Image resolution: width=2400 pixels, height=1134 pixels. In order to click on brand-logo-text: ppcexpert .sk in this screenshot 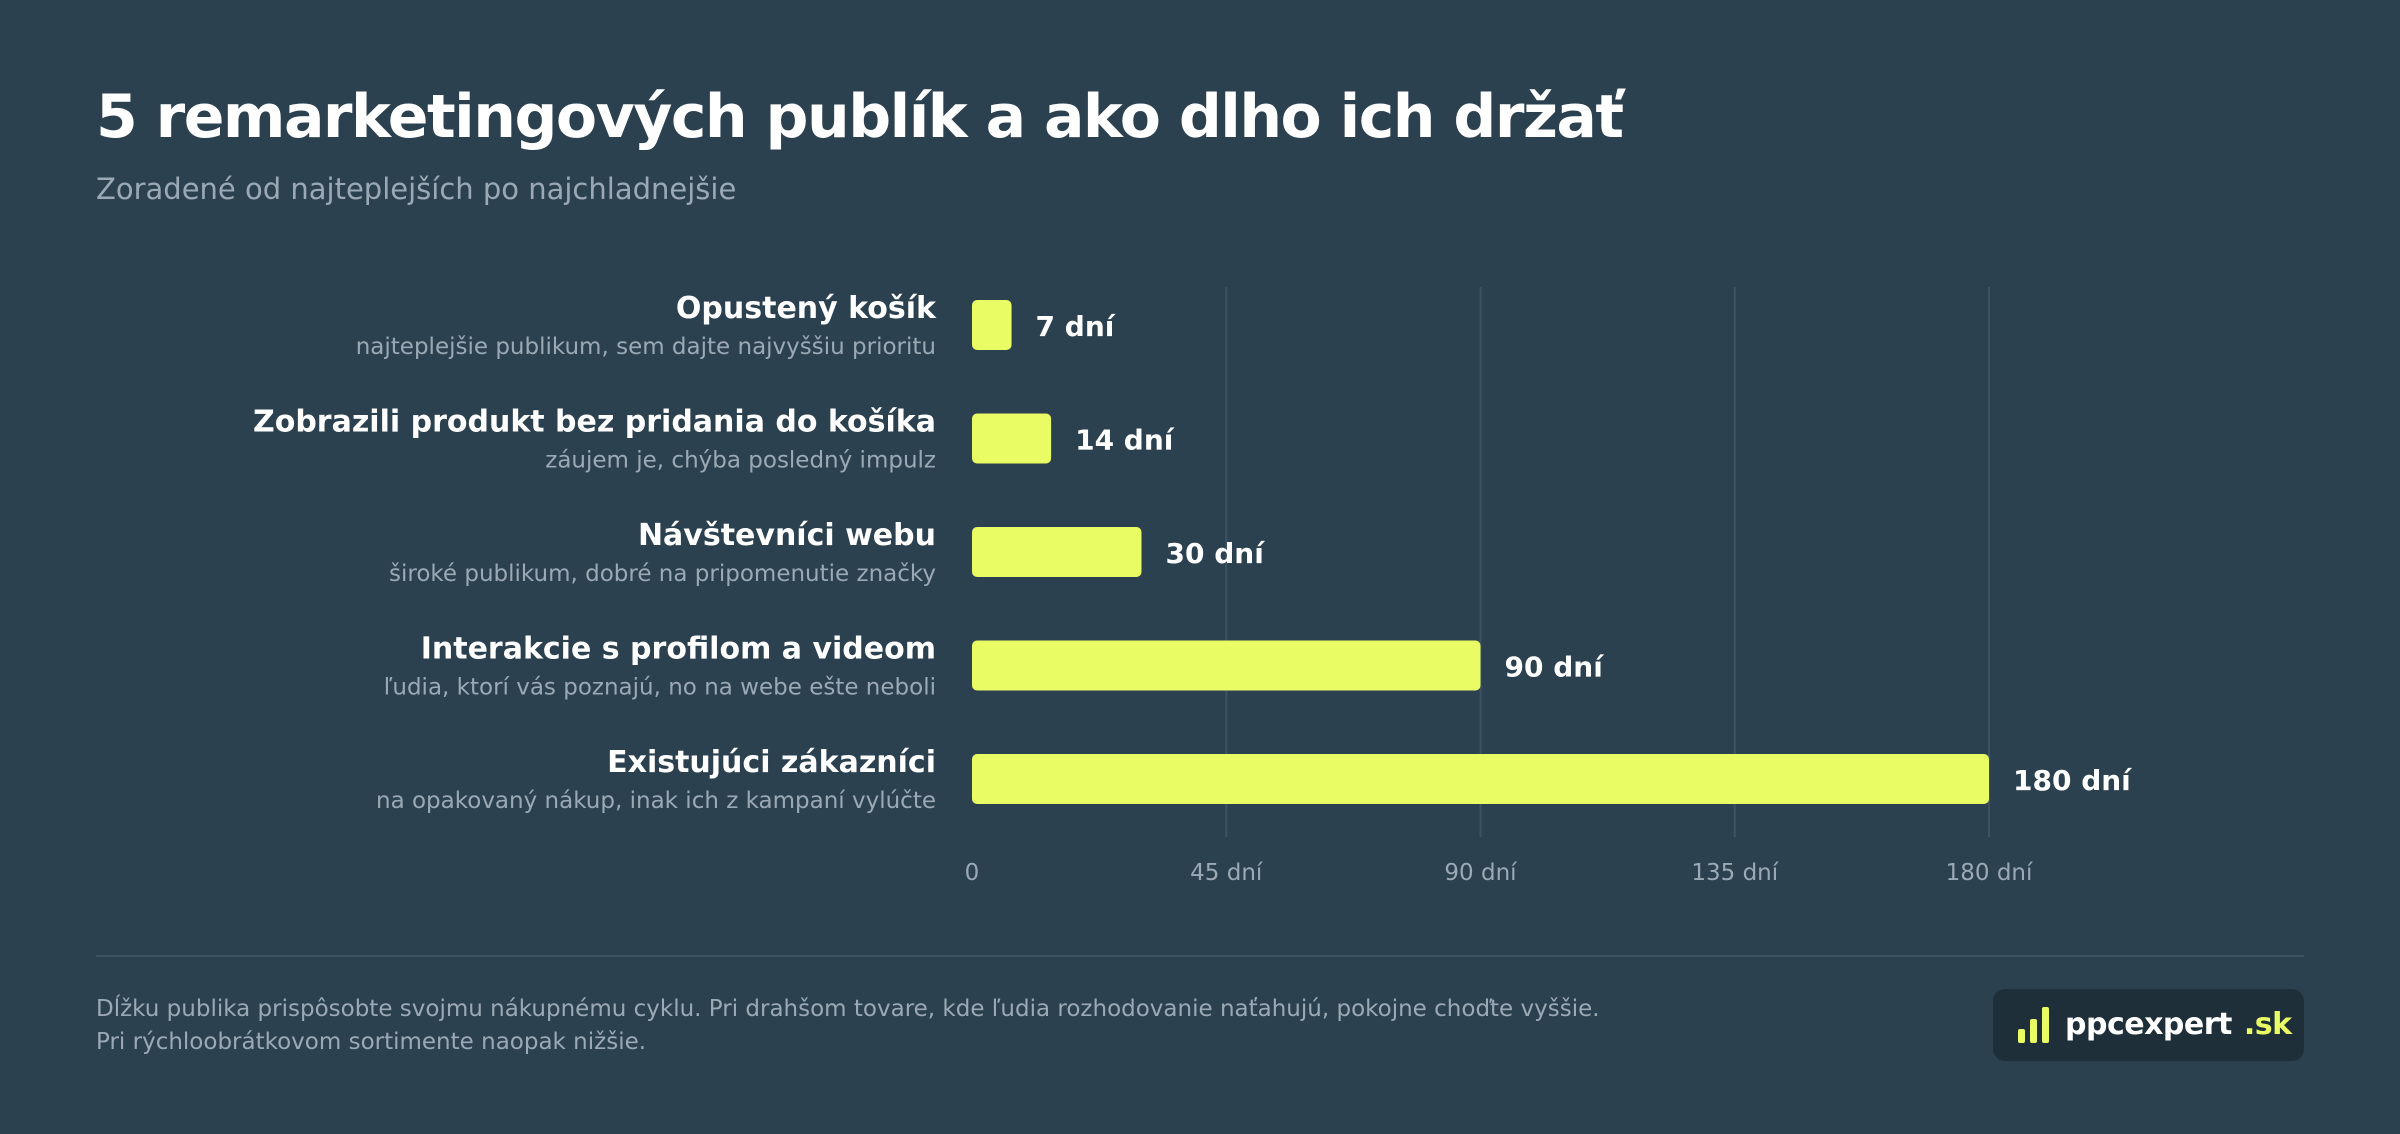, I will do `click(2178, 1024)`.